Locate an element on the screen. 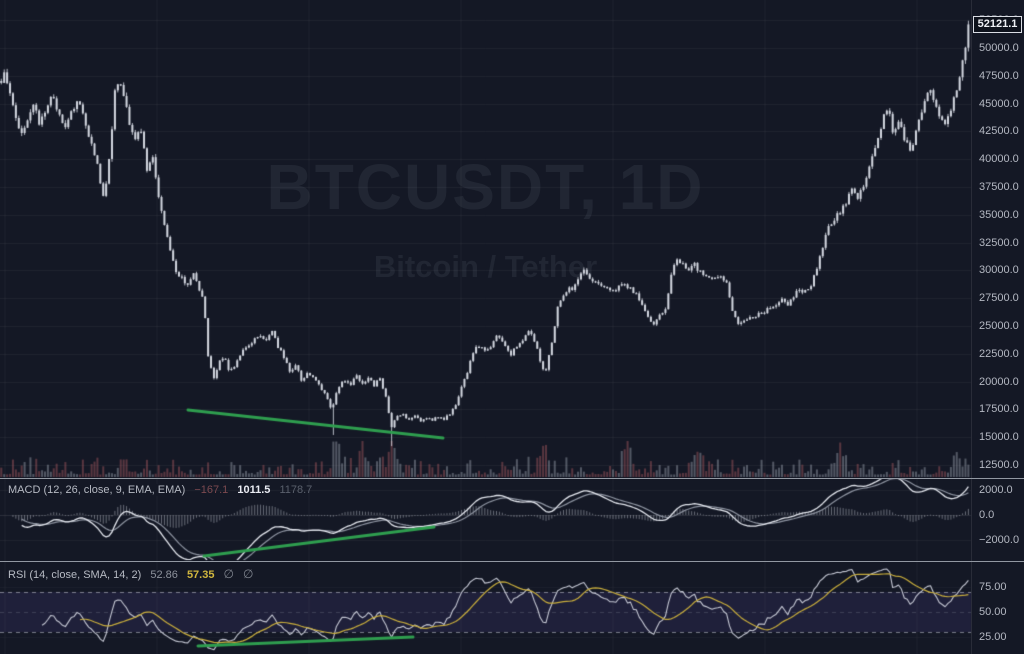 This screenshot has width=1024, height=654. axis-tick-label: 47500.0 is located at coordinates (999, 75).